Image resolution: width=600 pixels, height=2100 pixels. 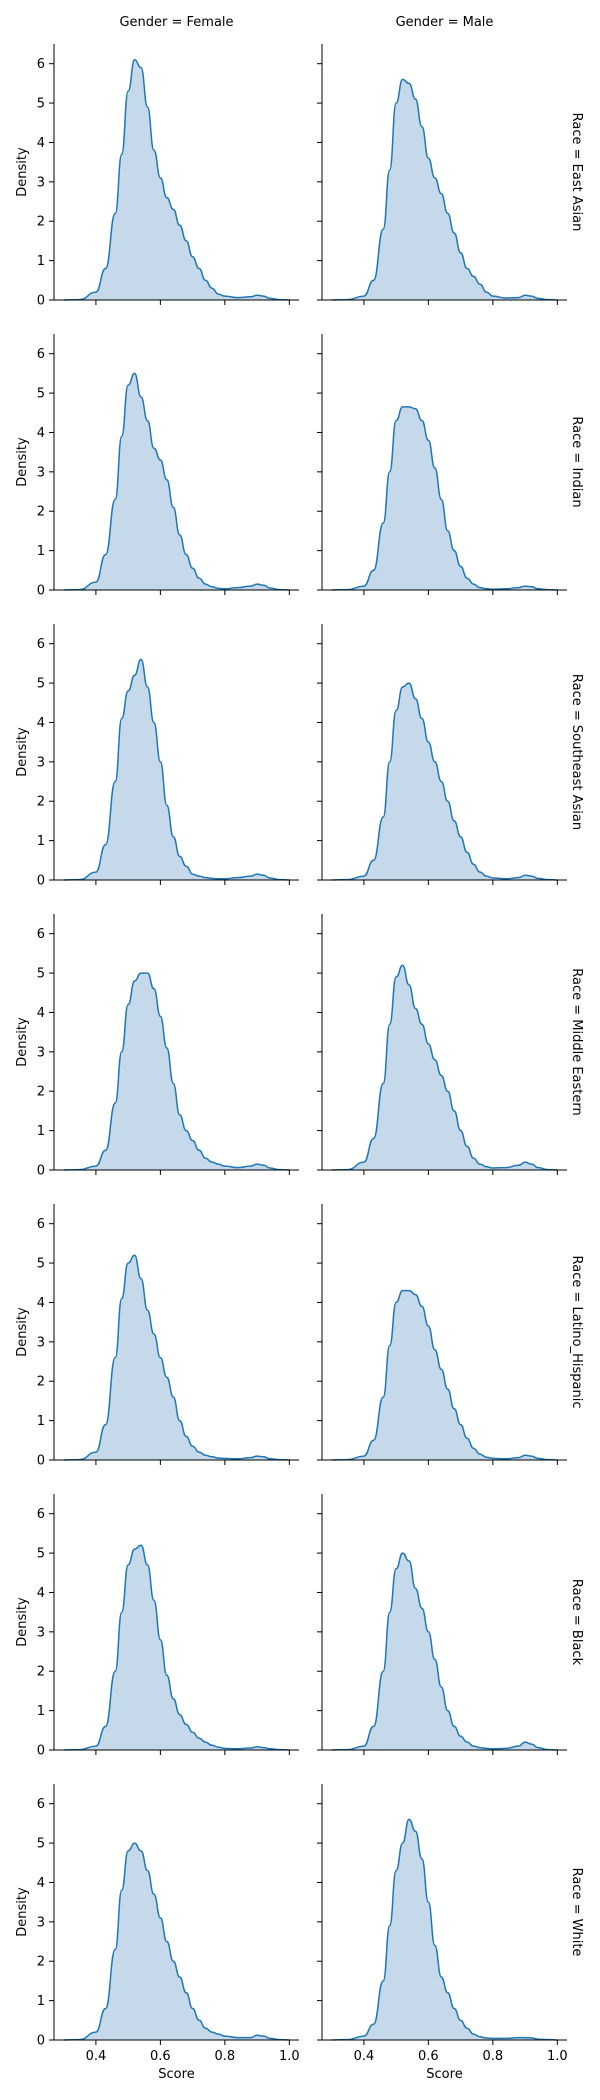 I want to click on row-title: Race = Black, so click(x=576, y=1622).